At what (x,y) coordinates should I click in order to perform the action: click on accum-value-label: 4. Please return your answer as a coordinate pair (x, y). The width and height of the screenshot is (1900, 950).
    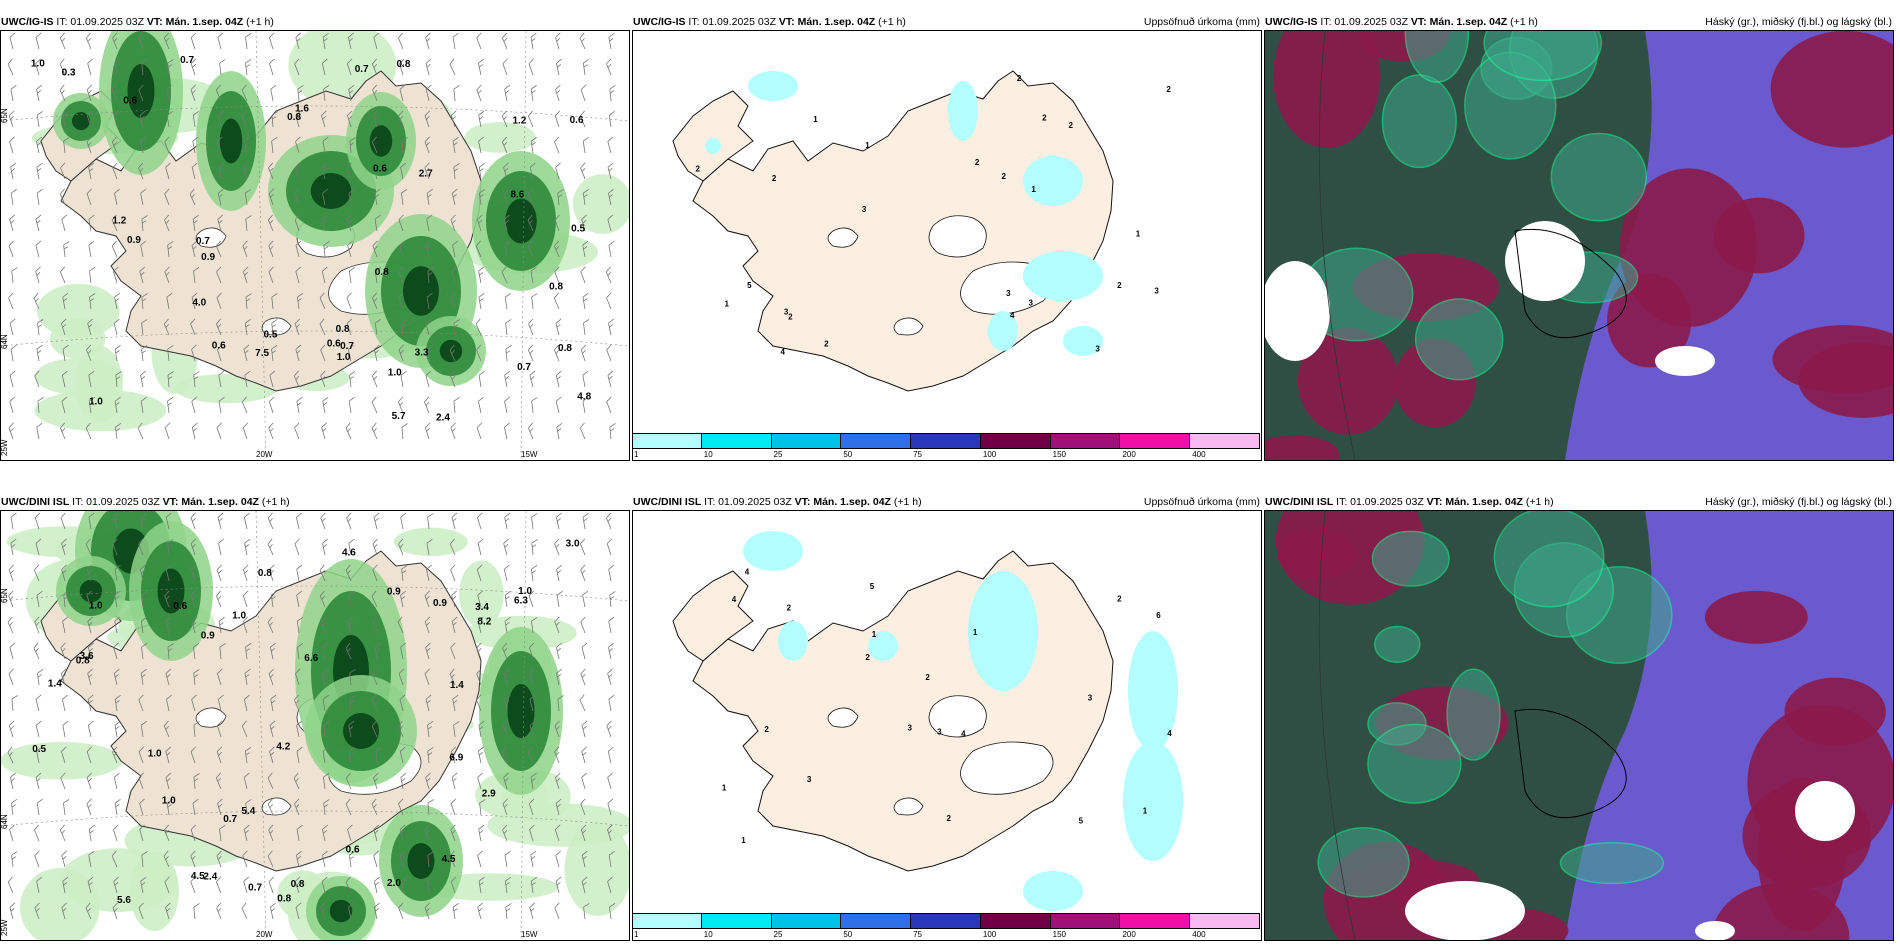
    Looking at the image, I should click on (1012, 315).